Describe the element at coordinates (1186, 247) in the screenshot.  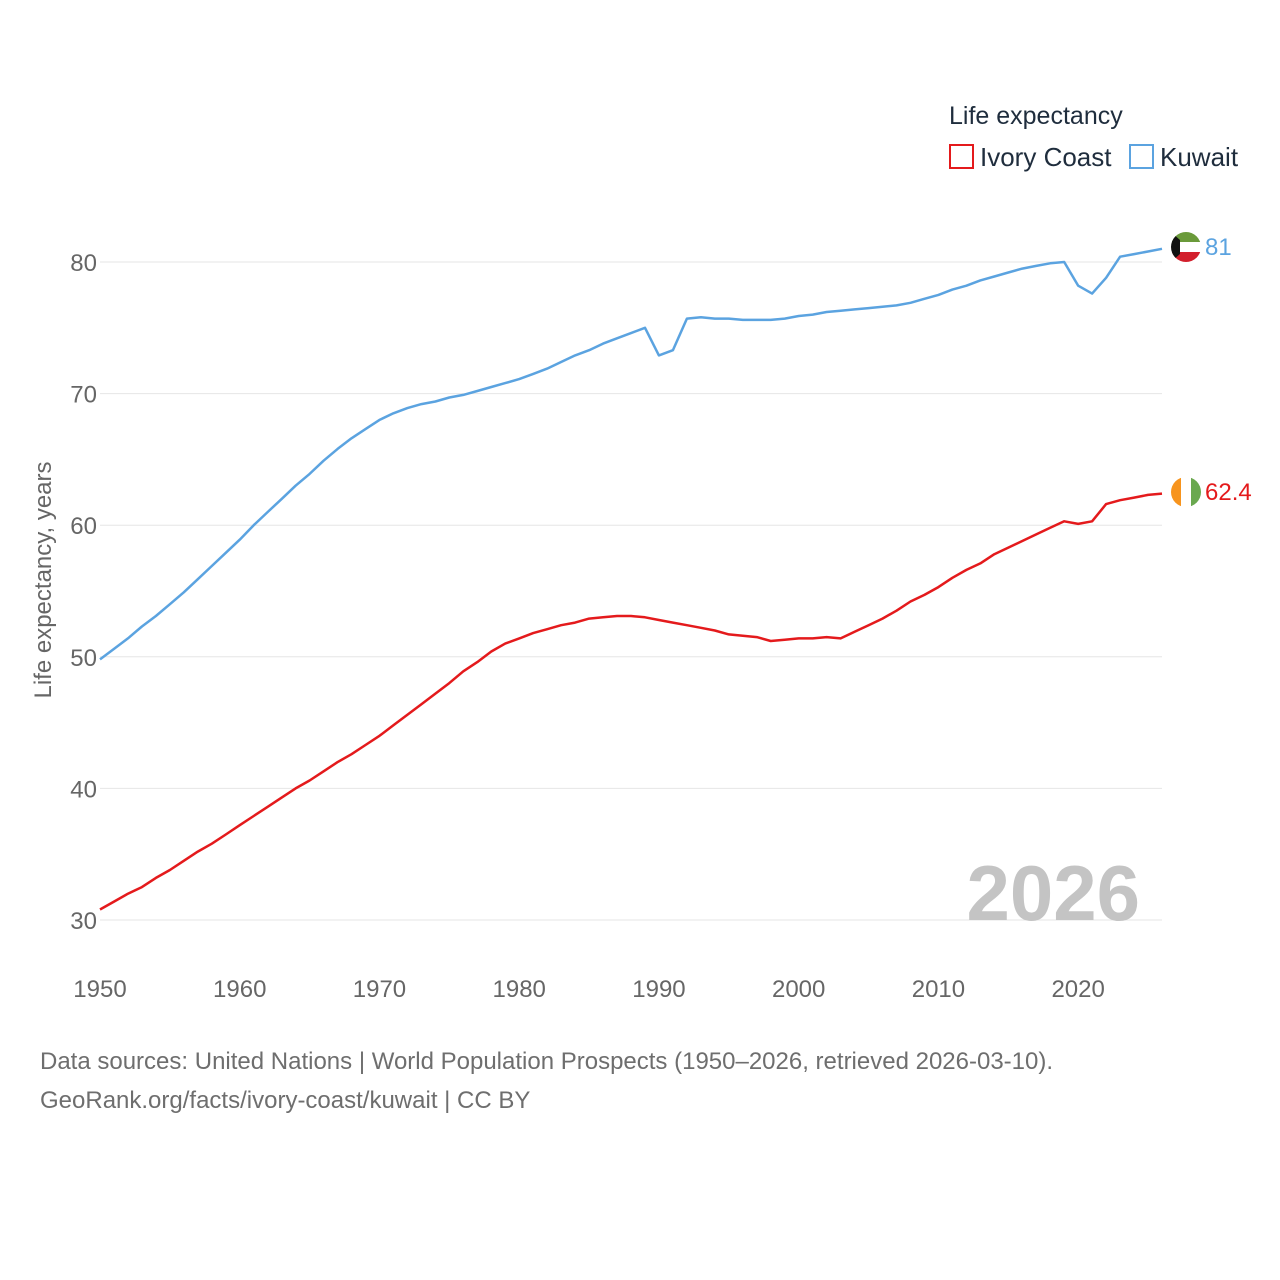
I see `kuwait-flag-icon` at that location.